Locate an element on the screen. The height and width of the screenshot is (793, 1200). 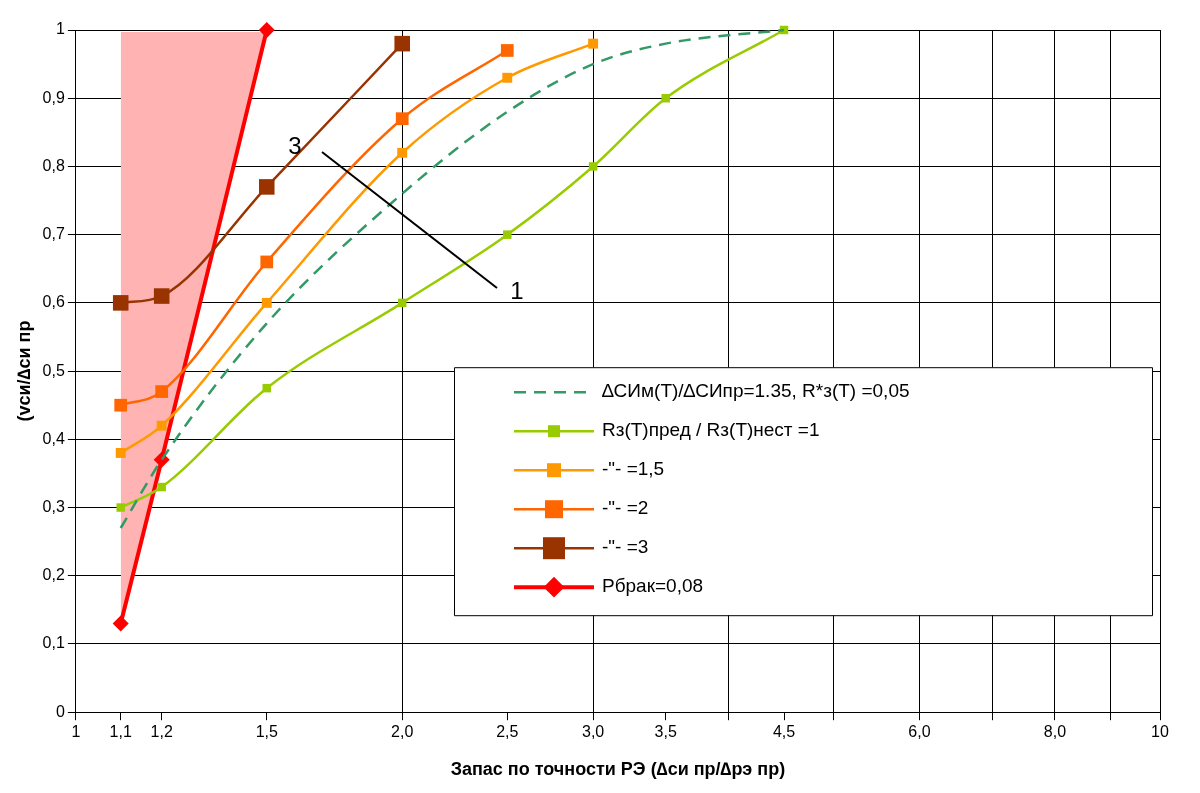
y-tick-label: 0,9 is located at coordinates (53, 97).